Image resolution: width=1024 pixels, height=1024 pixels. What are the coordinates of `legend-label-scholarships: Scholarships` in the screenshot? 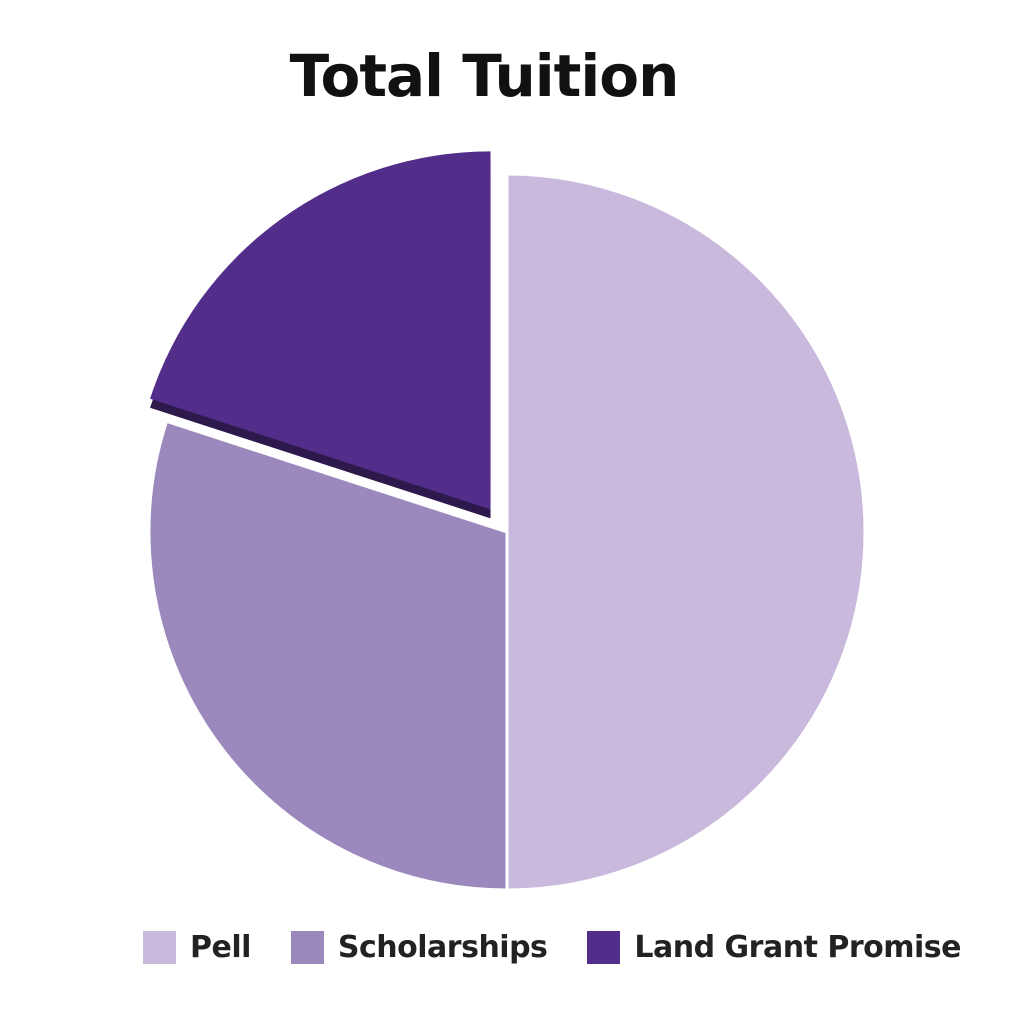 It's located at (442, 947).